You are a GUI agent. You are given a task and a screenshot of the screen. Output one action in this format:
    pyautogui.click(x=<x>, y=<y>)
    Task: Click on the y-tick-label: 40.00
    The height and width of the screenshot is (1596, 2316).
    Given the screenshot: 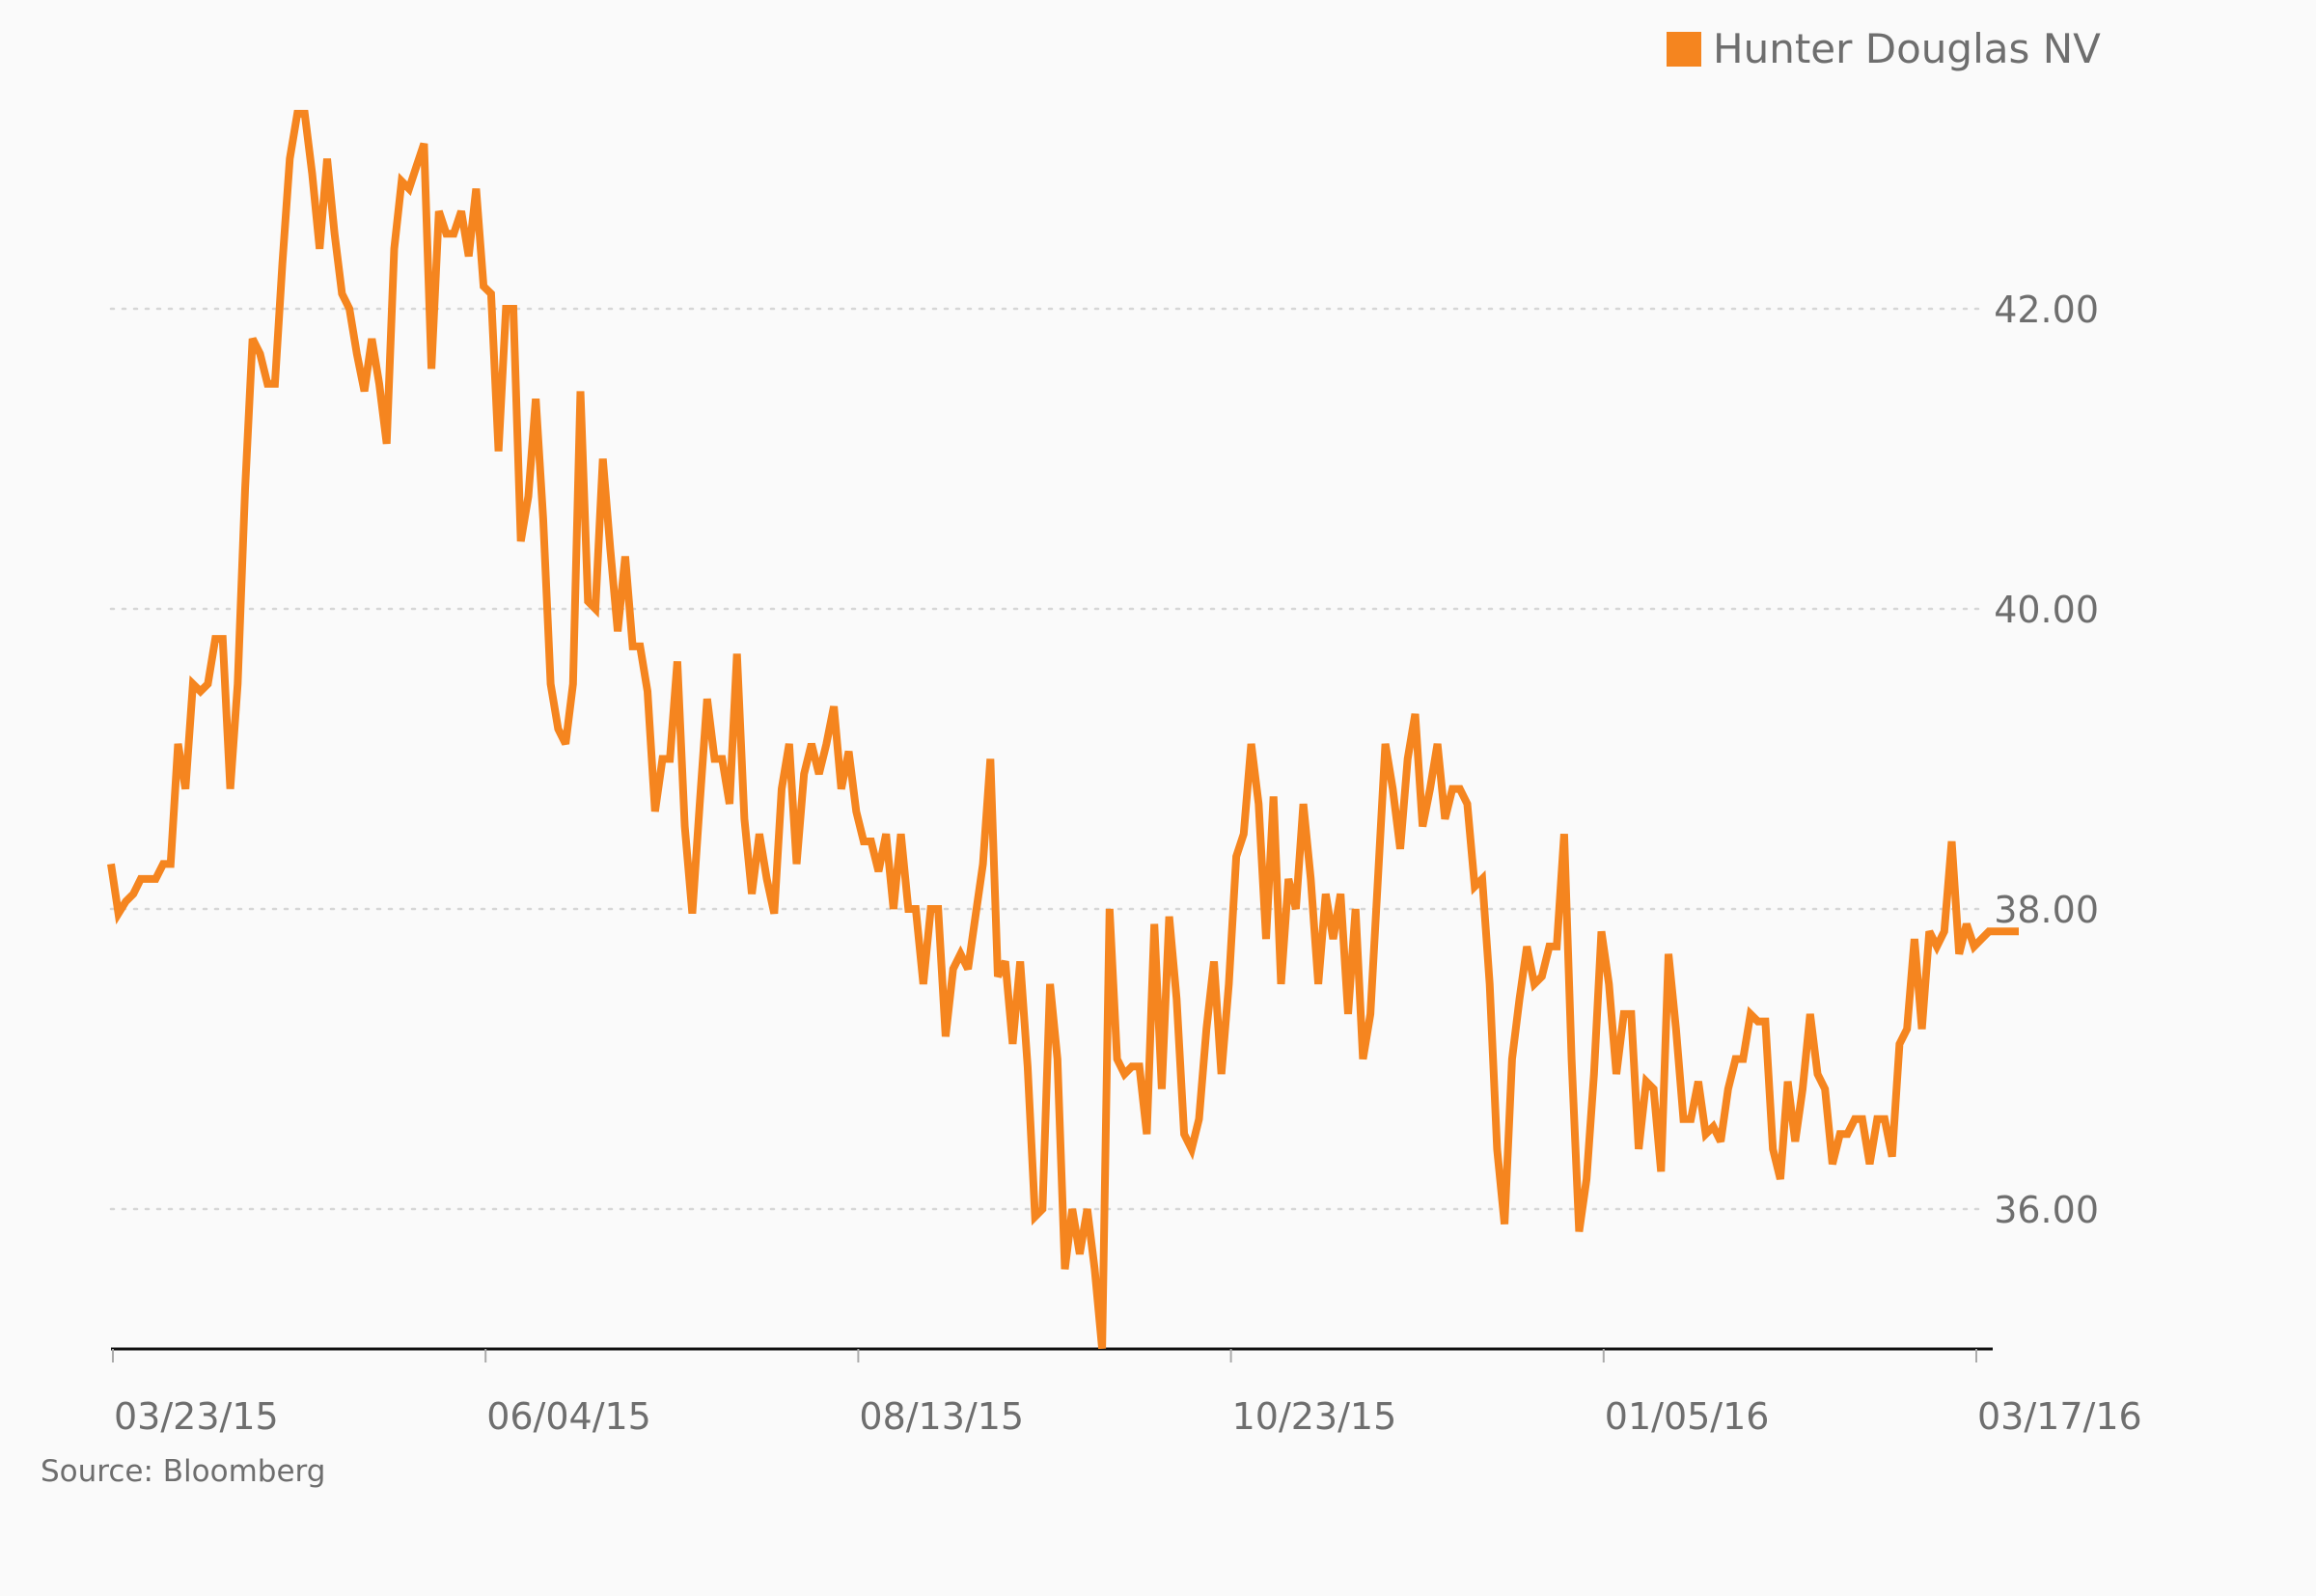 What is the action you would take?
    pyautogui.click(x=2046, y=610)
    